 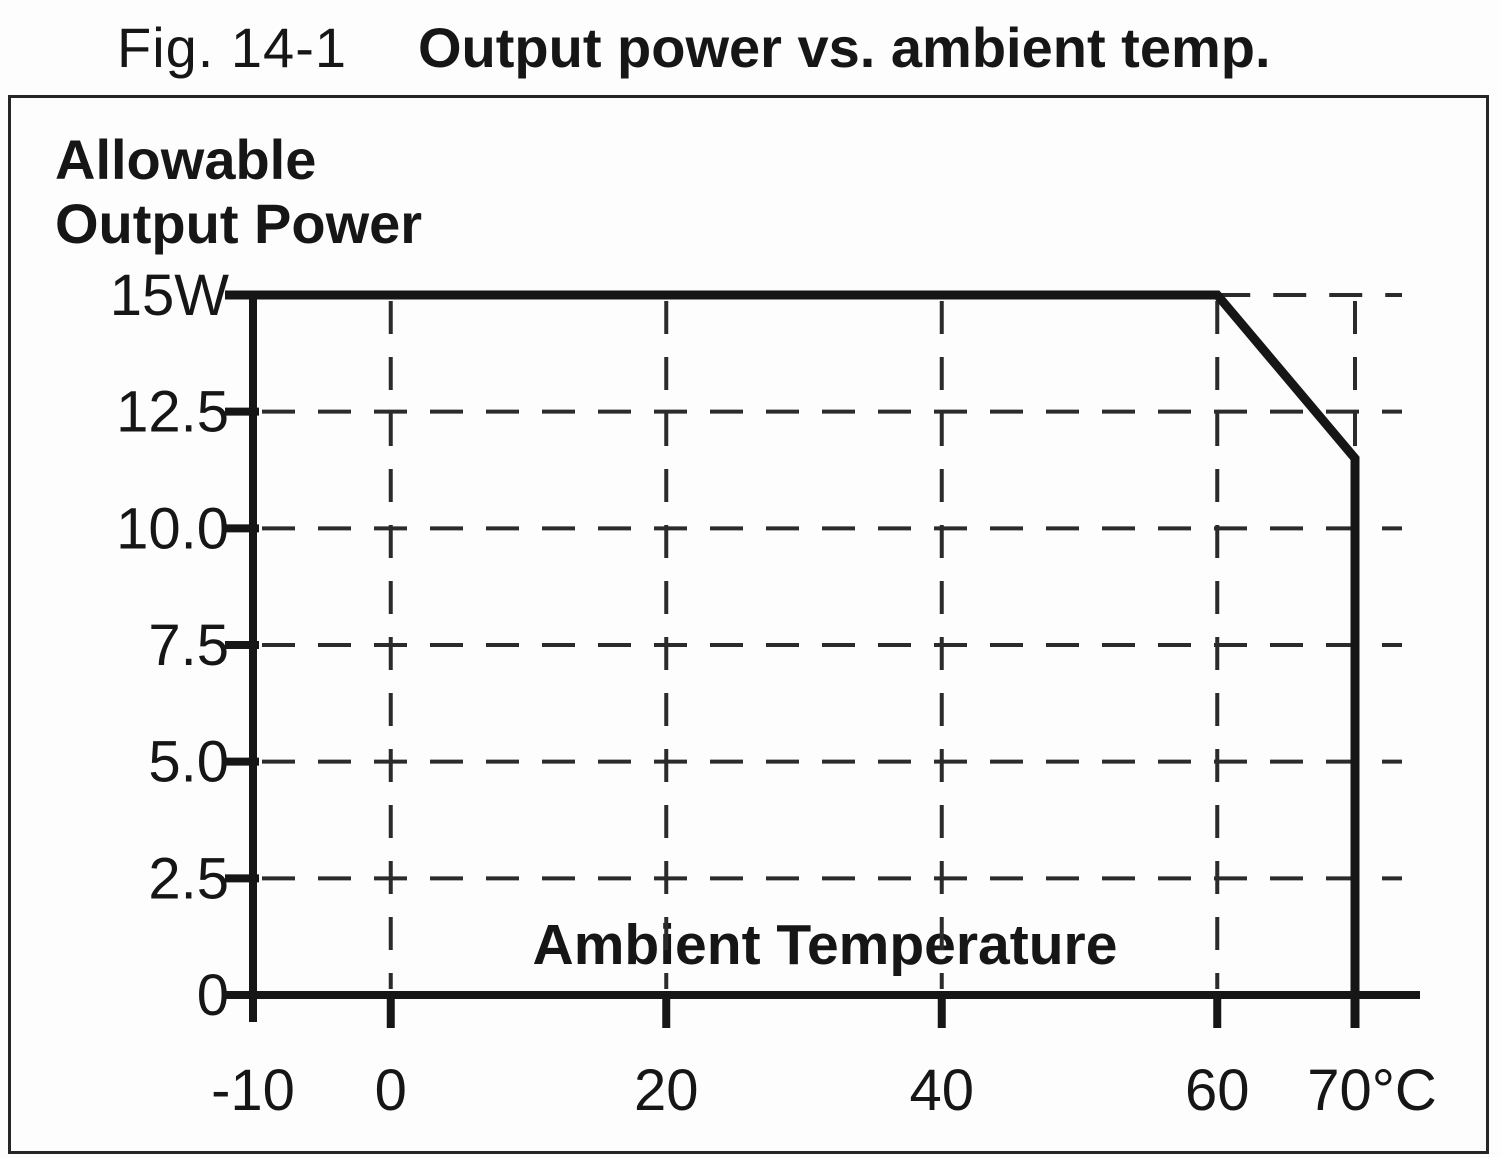 I want to click on figure-number: Fig. 14-1, so click(x=232, y=47).